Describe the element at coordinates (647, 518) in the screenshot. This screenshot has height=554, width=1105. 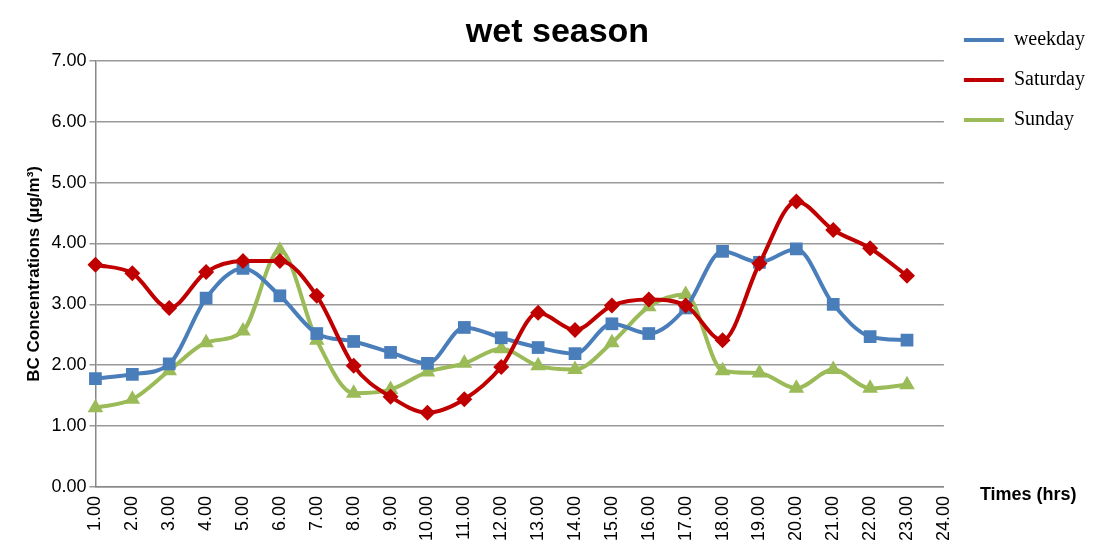
I see `x-tick-label: 16.00` at that location.